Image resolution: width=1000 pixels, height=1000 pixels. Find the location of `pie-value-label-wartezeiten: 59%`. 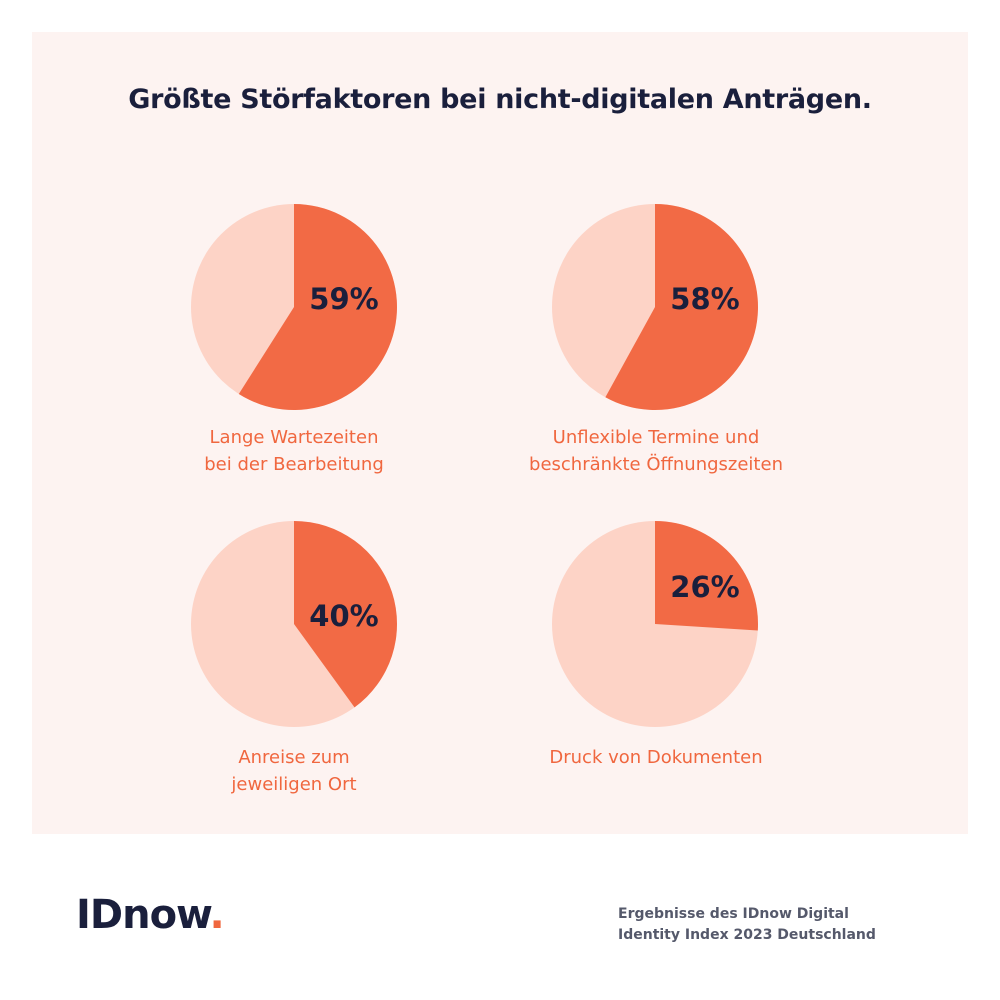

pie-value-label-wartezeiten: 59% is located at coordinates (343, 299).